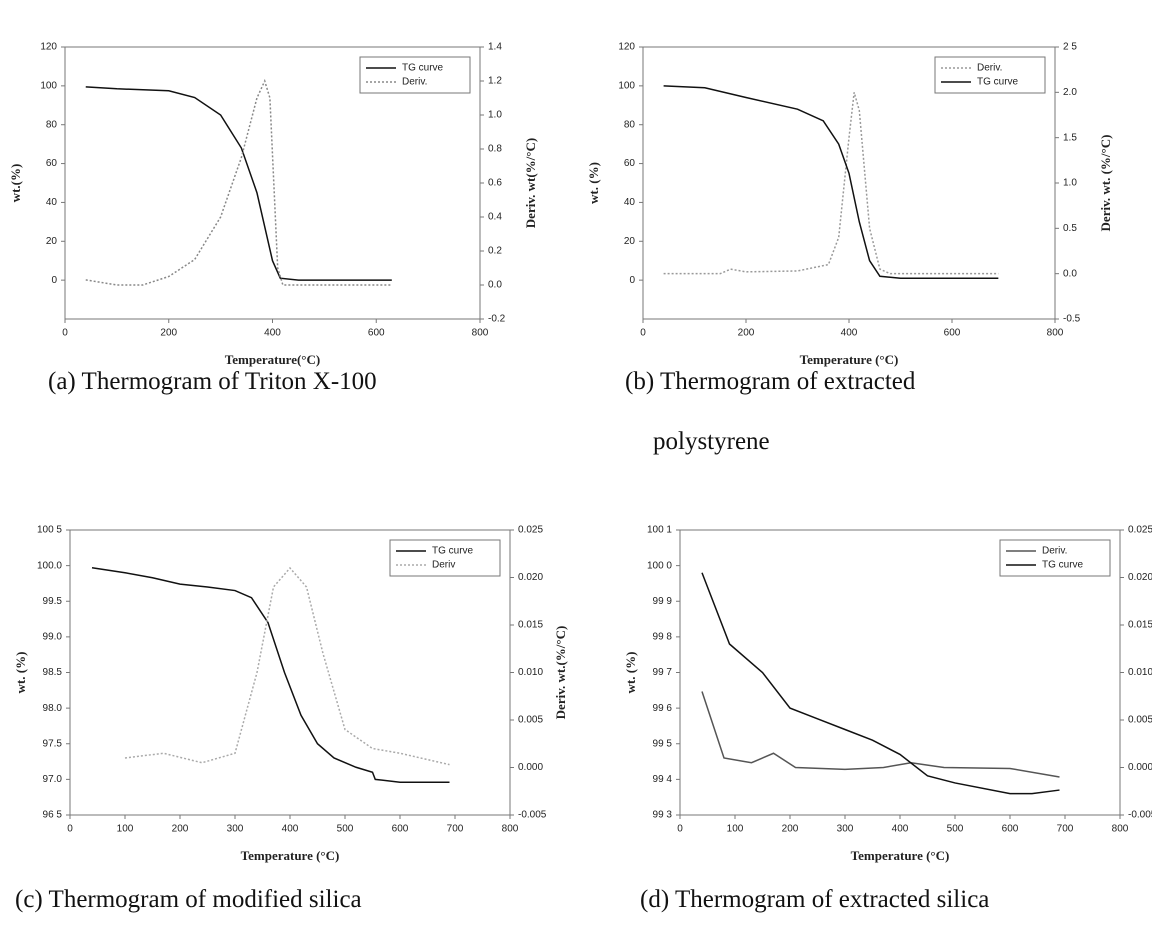 The width and height of the screenshot is (1152, 934). Describe the element at coordinates (188, 899) in the screenshot. I see `caption: (c) Thermogram of modified silica` at that location.